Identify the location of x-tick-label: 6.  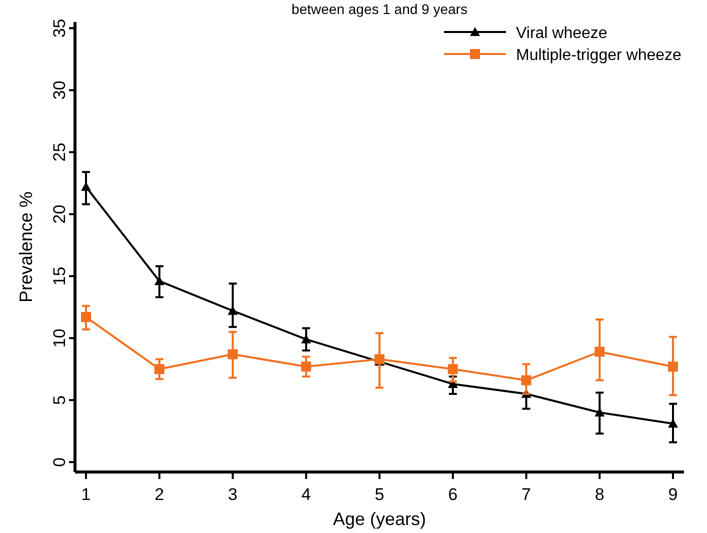
(453, 494).